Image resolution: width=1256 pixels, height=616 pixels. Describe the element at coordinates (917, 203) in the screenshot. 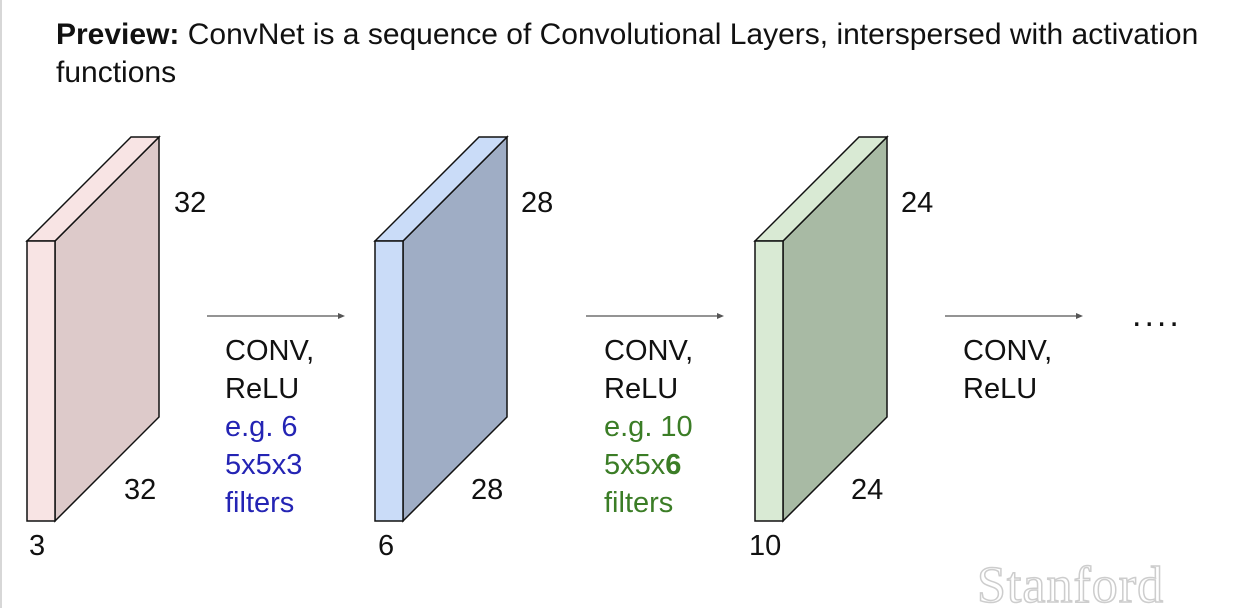

I see `volume-conv2-height-label: 24` at that location.